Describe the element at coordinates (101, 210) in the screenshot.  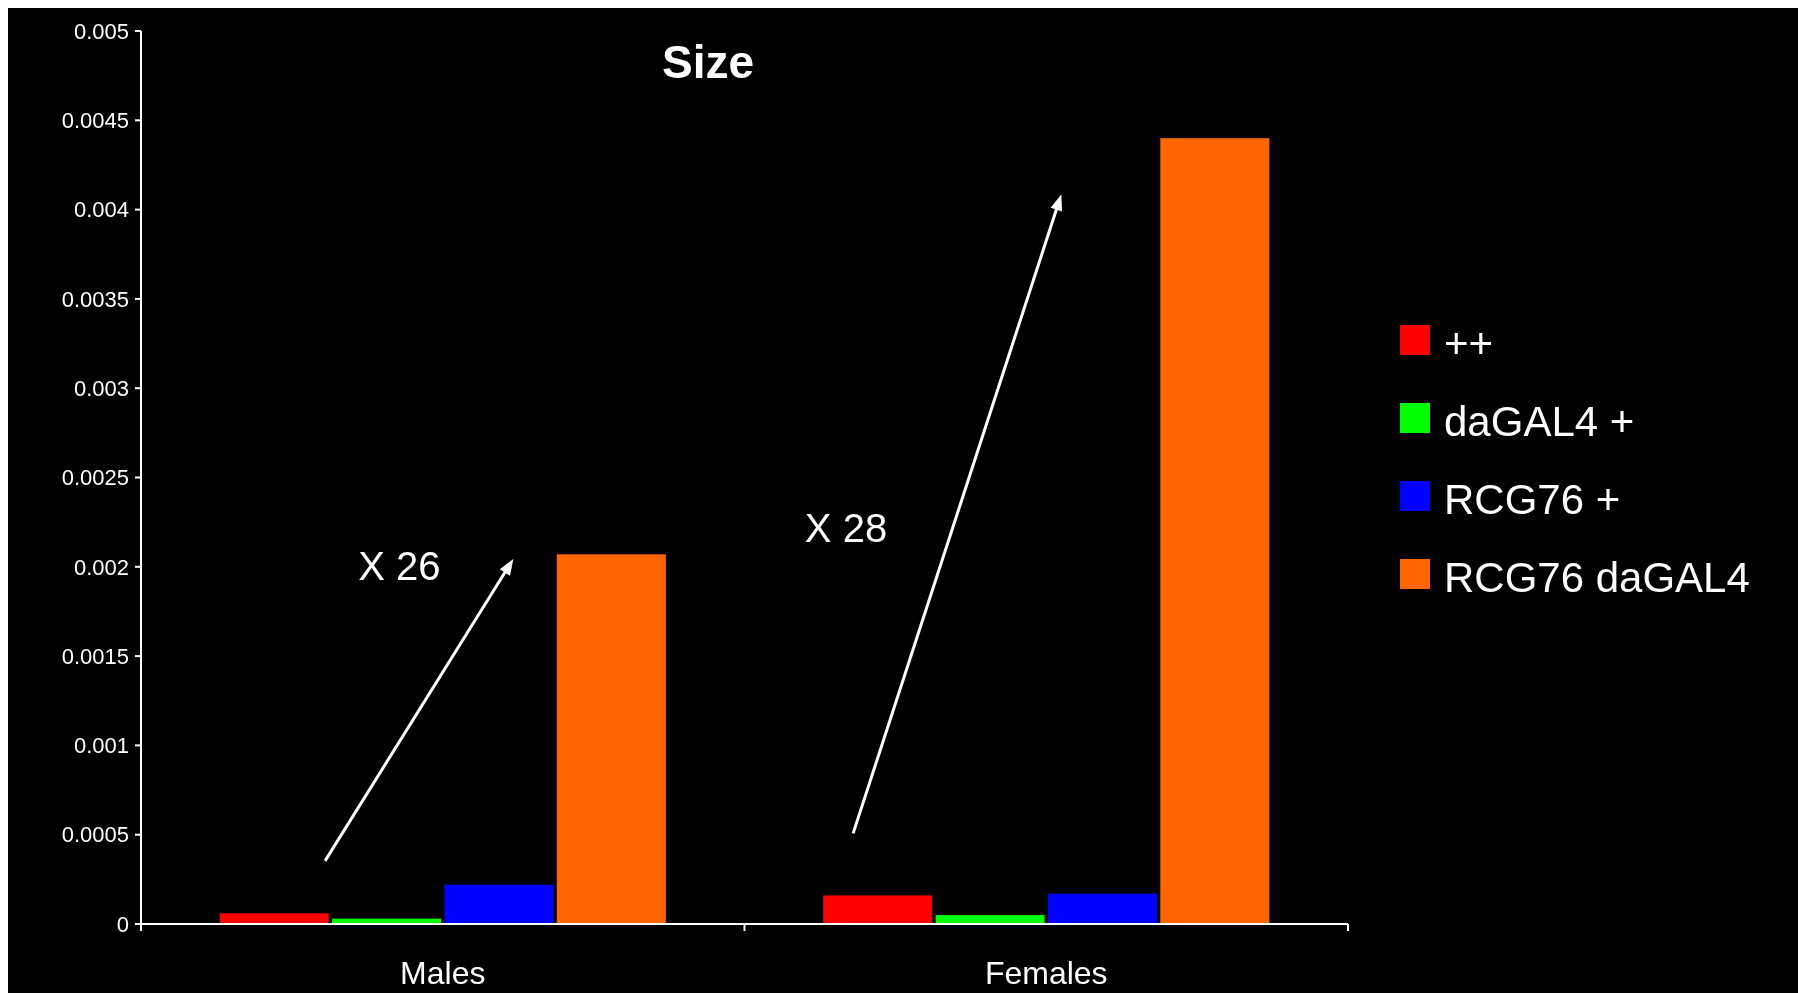
I see `y-tick-label: 0.004` at that location.